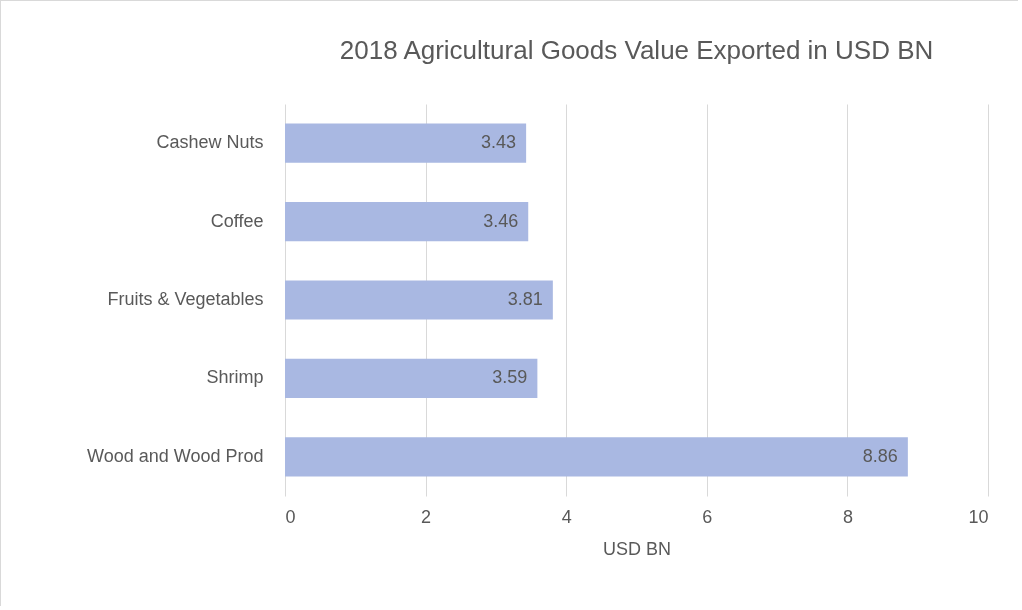 The height and width of the screenshot is (610, 1022). Describe the element at coordinates (707, 516) in the screenshot. I see `x-tick-label: 6` at that location.